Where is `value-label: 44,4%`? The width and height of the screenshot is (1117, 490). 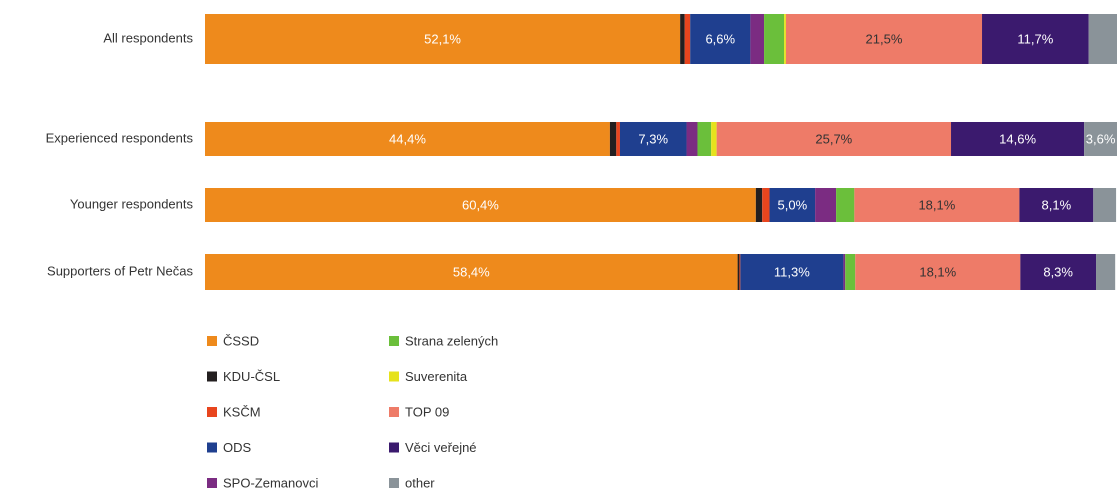
value-label: 44,4% is located at coordinates (407, 138).